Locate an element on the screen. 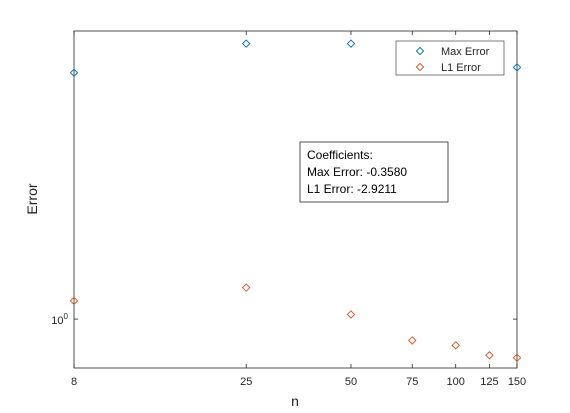  annotation-box is located at coordinates (374, 172).